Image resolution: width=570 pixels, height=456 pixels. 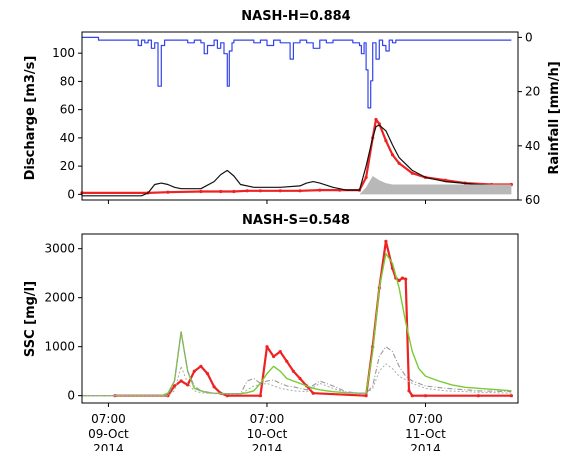 I want to click on discharge-title: NASH-H=0.884, so click(x=295, y=16).